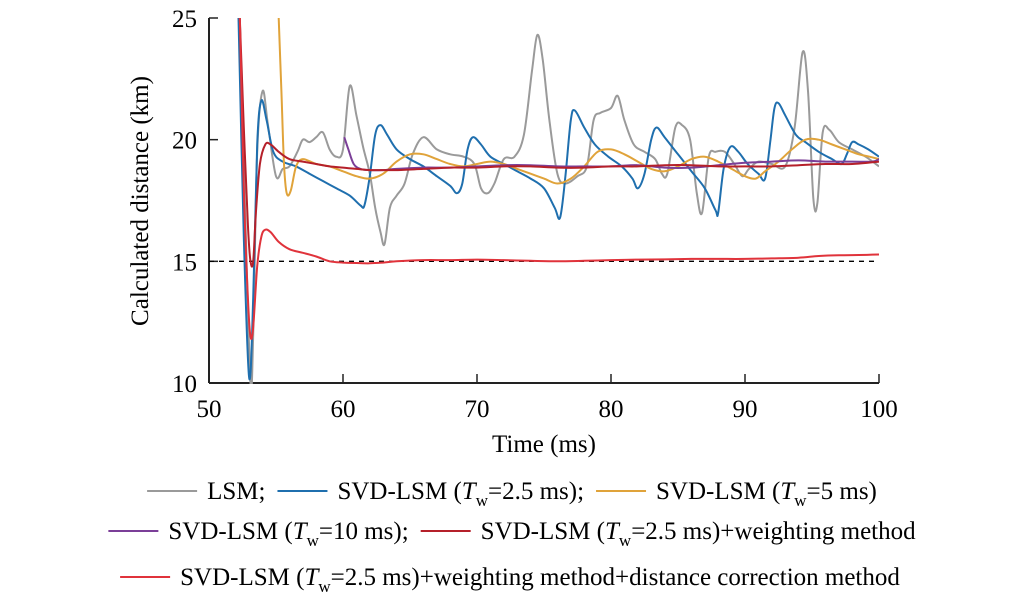 The image size is (1024, 605). Describe the element at coordinates (879, 409) in the screenshot. I see `x-tick-label: 100` at that location.